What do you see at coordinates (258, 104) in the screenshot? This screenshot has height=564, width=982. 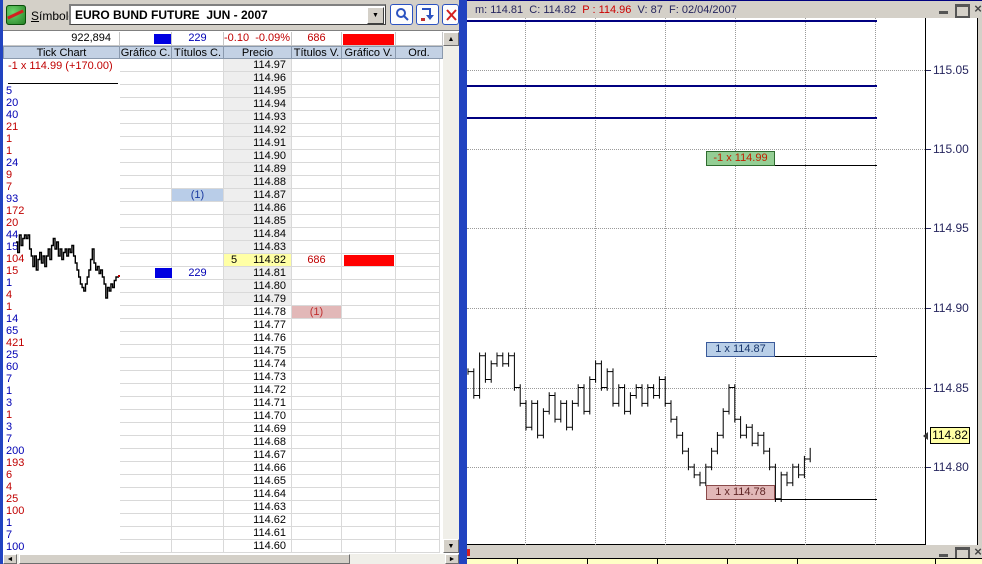 I see `ladder-cell-precio: 114.94` at bounding box center [258, 104].